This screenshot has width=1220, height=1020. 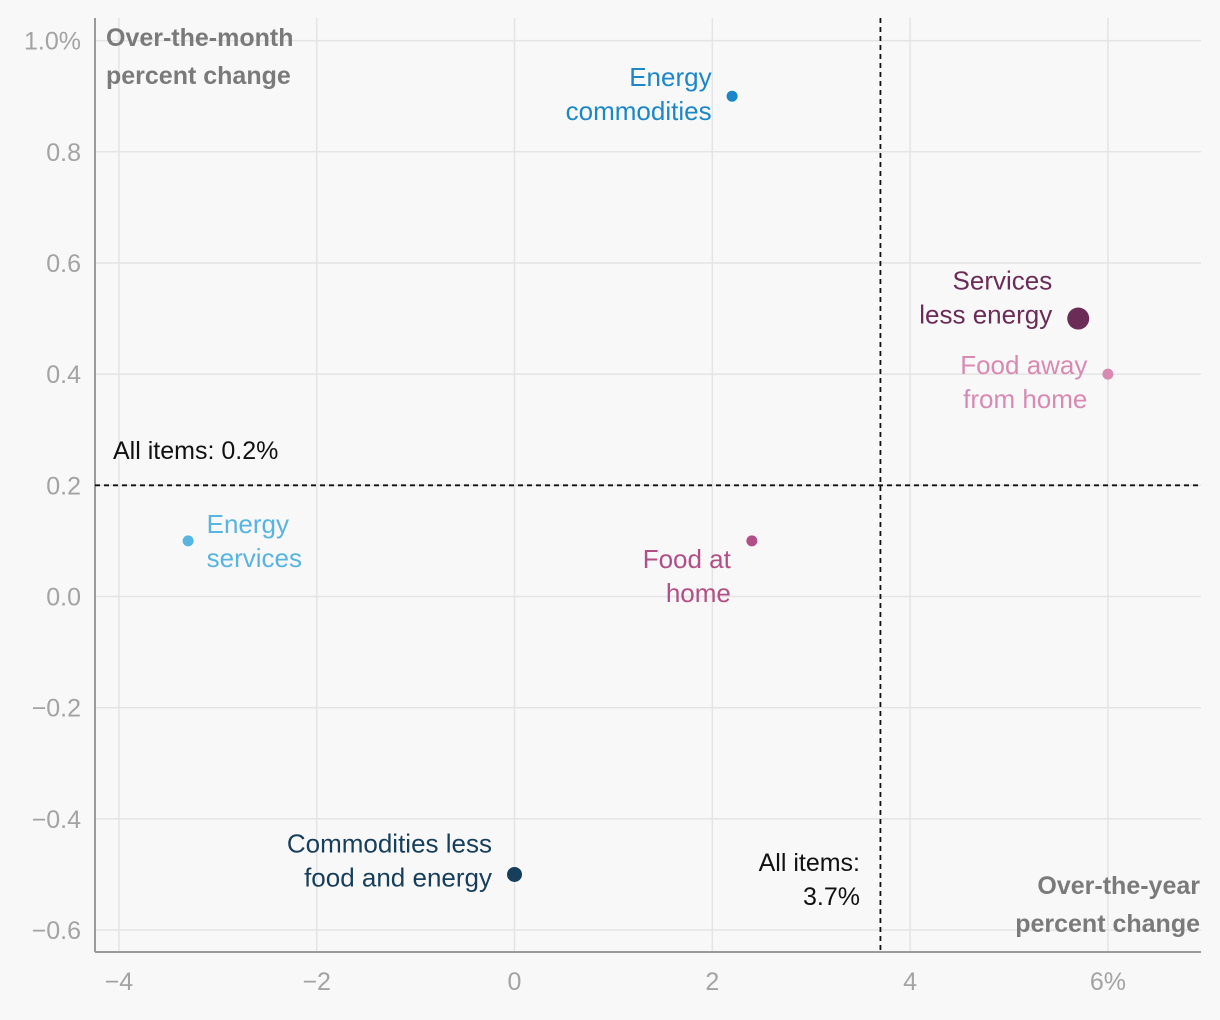 I want to click on energy-services-point, so click(x=188, y=541).